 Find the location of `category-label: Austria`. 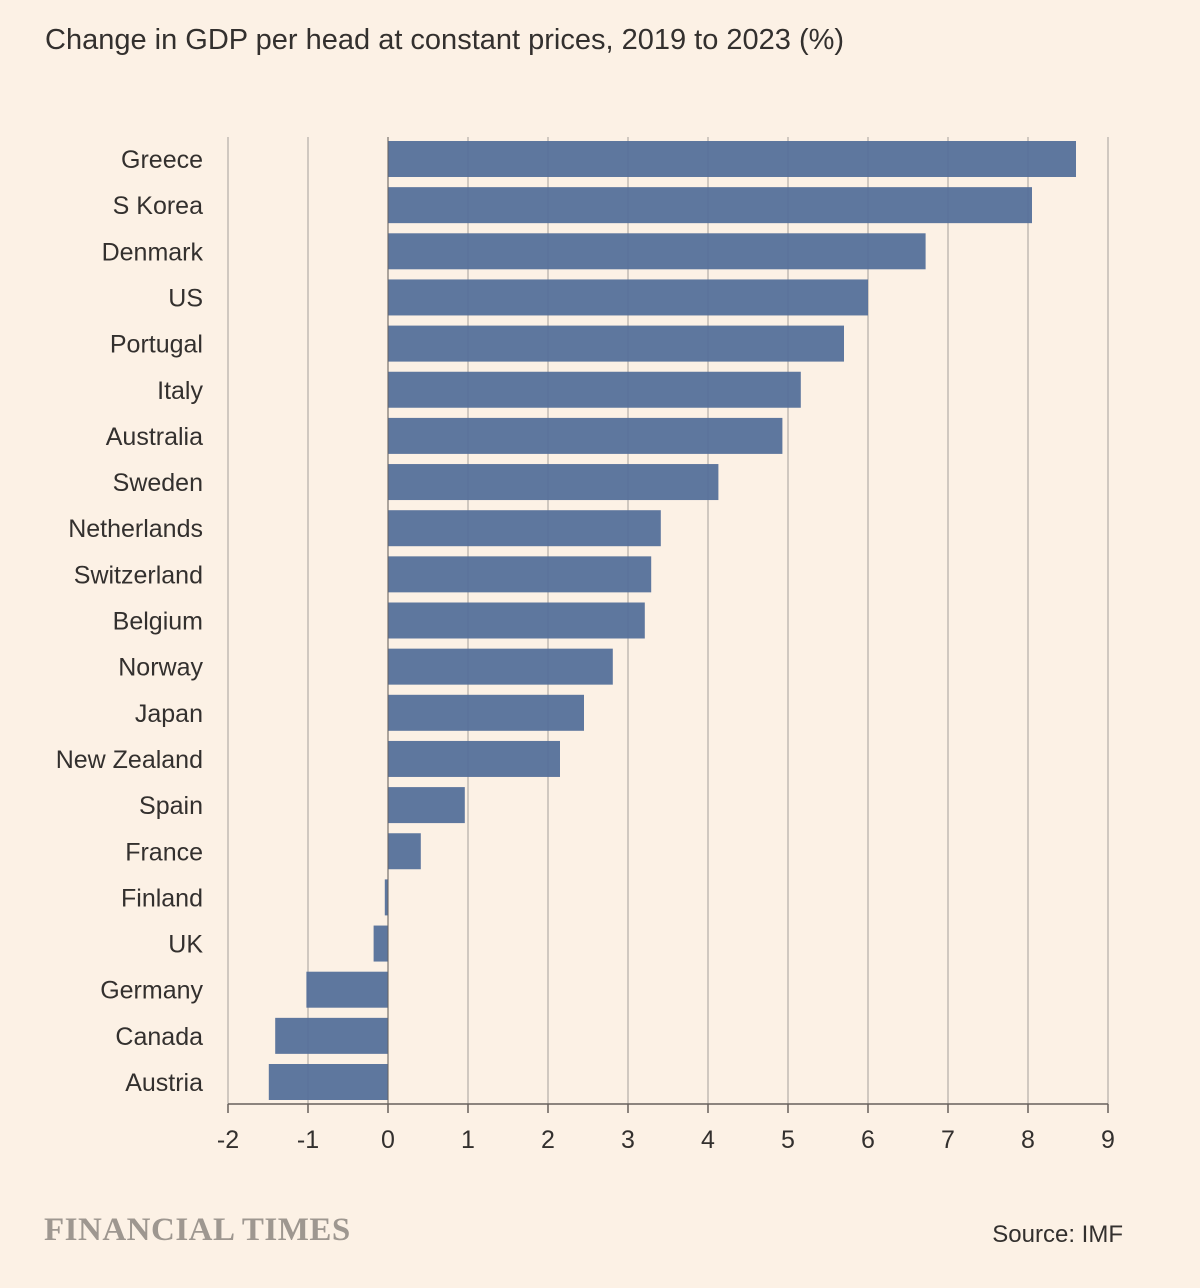

category-label: Austria is located at coordinates (164, 1083).